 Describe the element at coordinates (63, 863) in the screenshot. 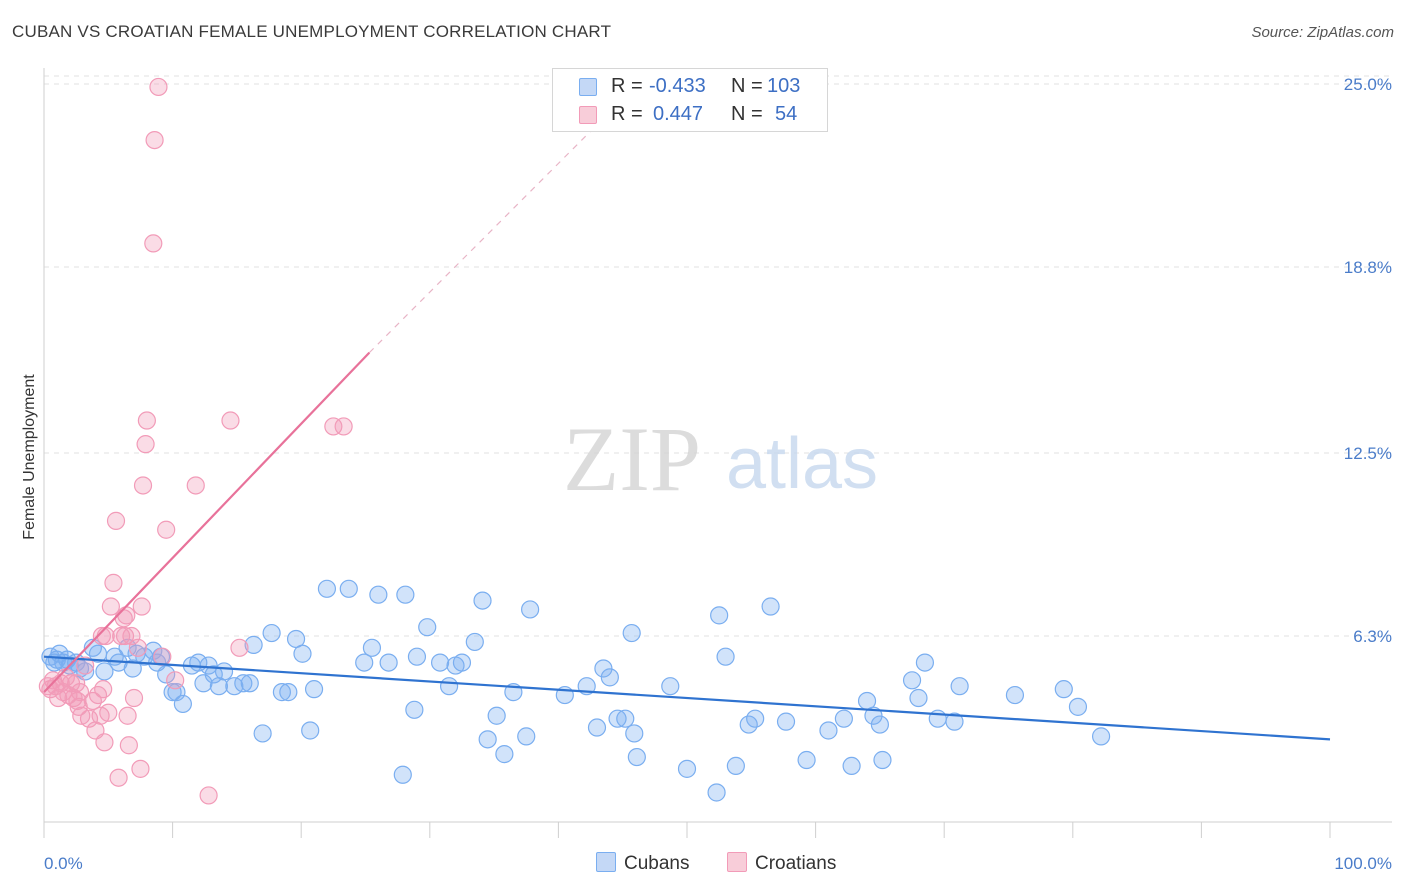

I see `x-tick-label-min: 0.0%` at that location.